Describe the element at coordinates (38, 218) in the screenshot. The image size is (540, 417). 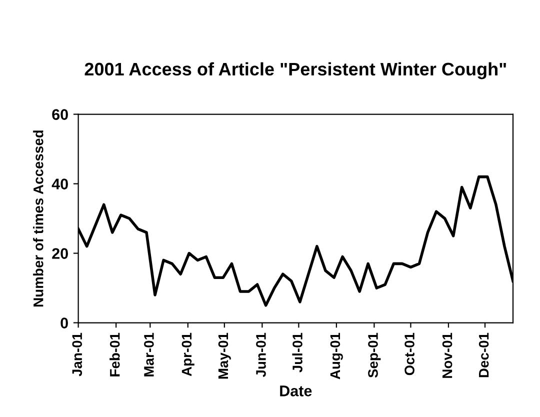
I see `y-axis-title: Number of times Accessed` at that location.